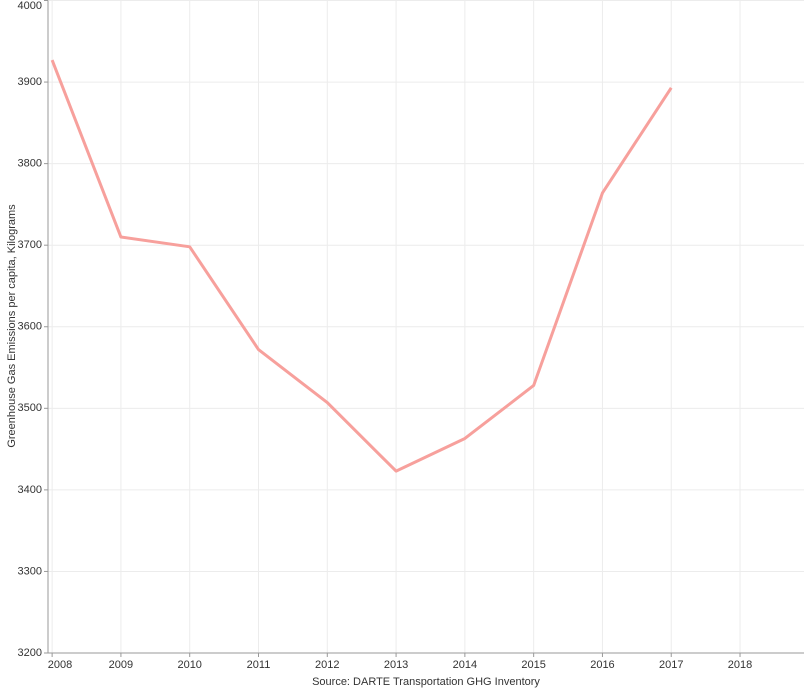 This screenshot has height=692, width=805. What do you see at coordinates (671, 665) in the screenshot?
I see `x-tick-label: 2017` at bounding box center [671, 665].